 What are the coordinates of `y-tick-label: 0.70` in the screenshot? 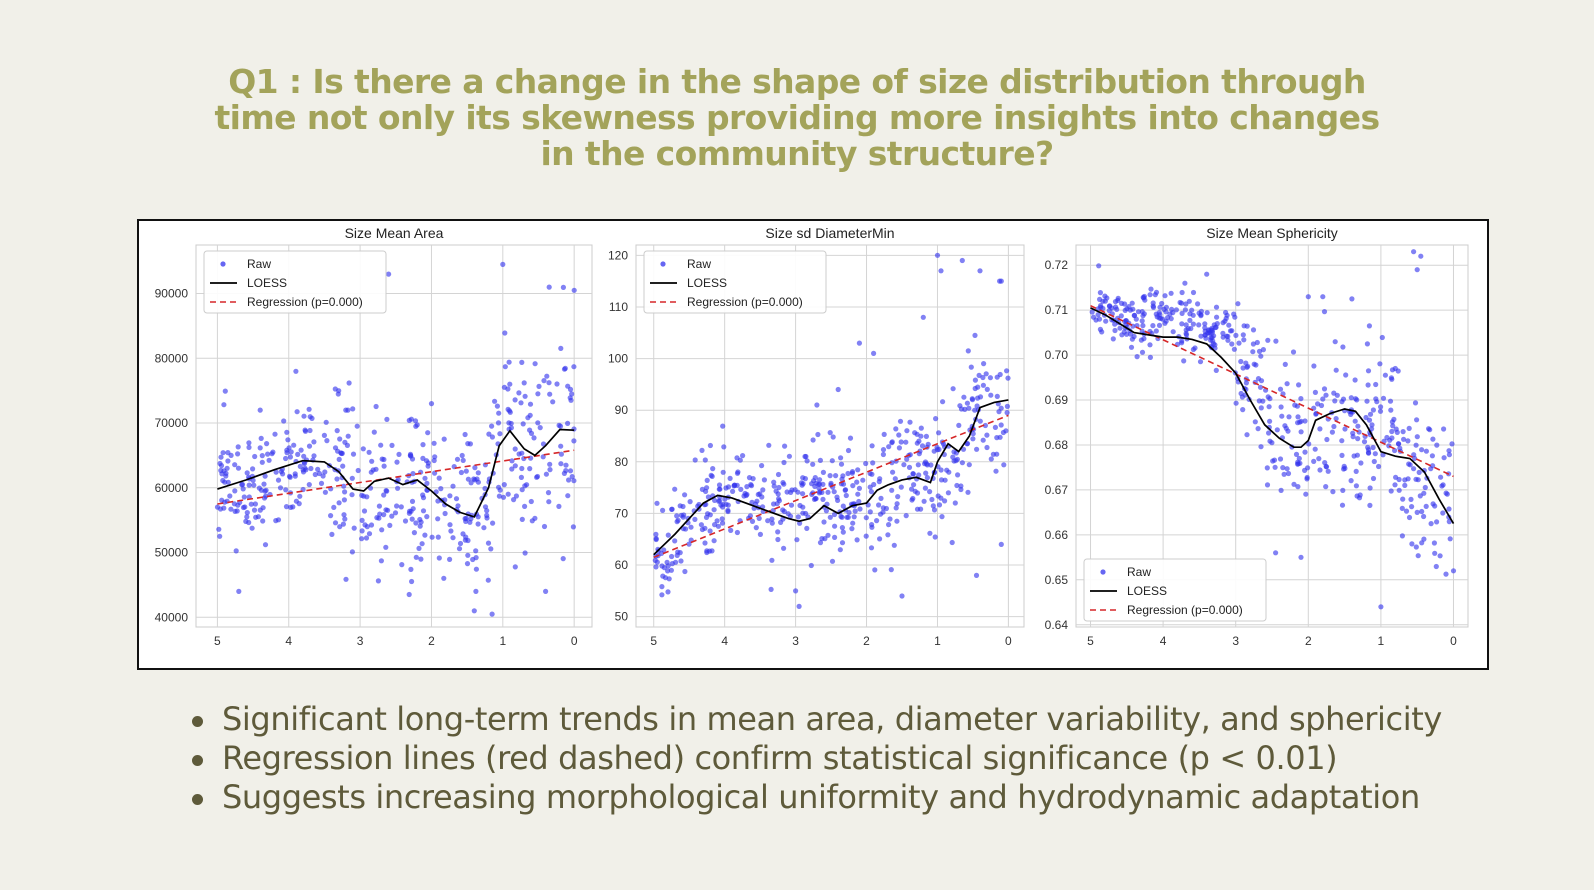 It's located at (1057, 355).